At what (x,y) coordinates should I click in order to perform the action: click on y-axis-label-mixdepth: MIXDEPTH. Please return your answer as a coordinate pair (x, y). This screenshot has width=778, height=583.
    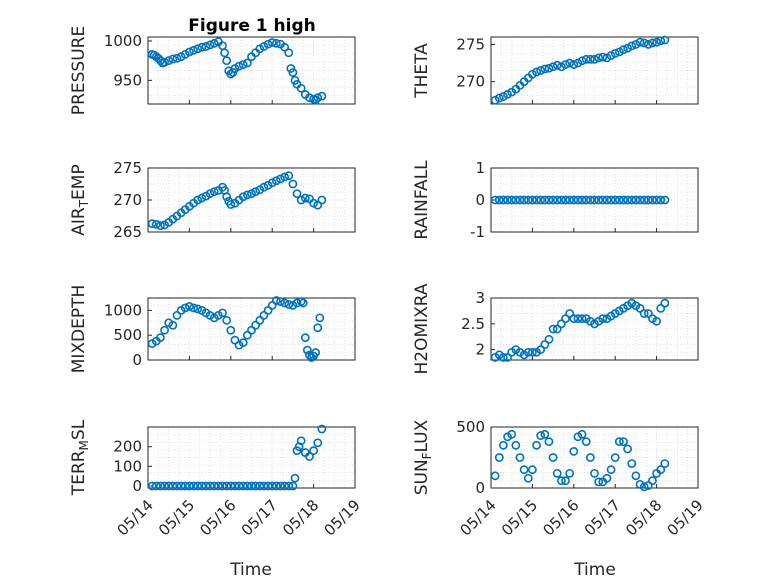
    Looking at the image, I should click on (79, 329).